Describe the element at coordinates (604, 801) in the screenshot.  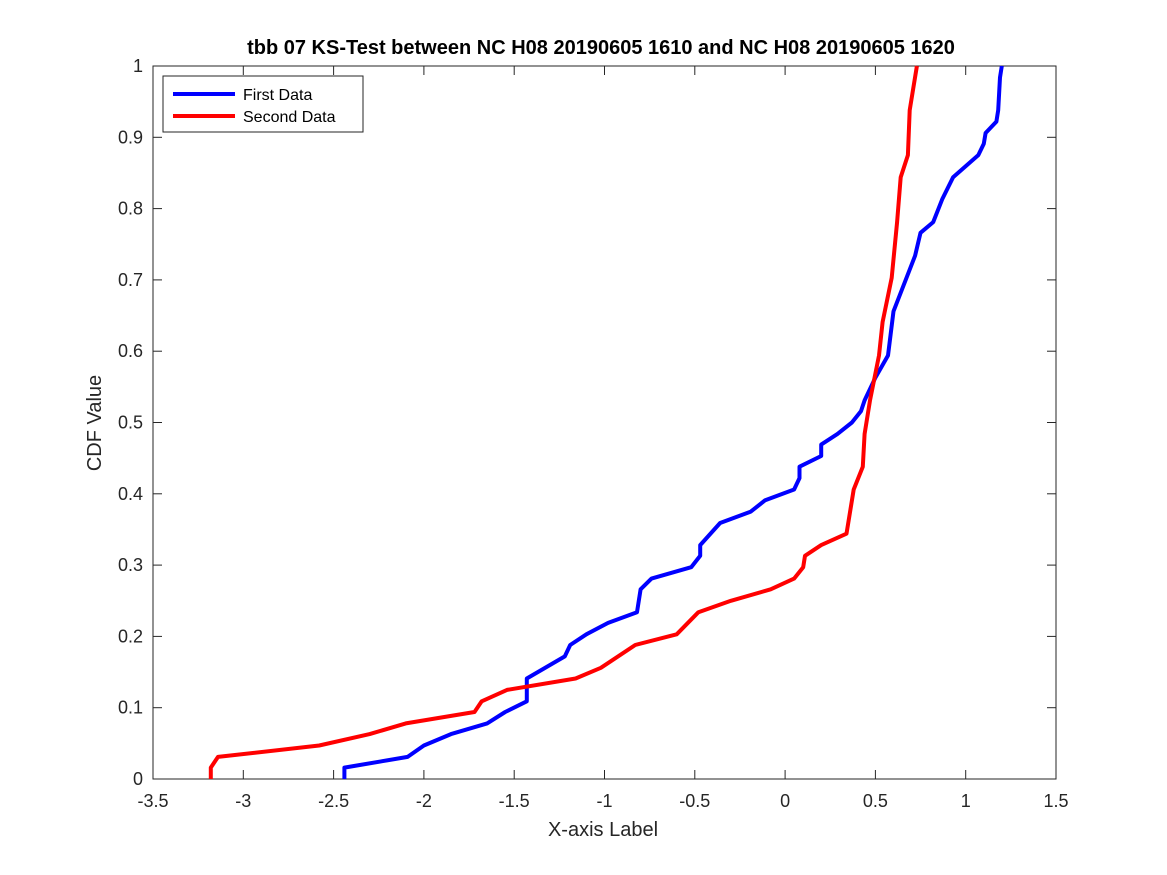
I see `x-tick-label: -1` at that location.